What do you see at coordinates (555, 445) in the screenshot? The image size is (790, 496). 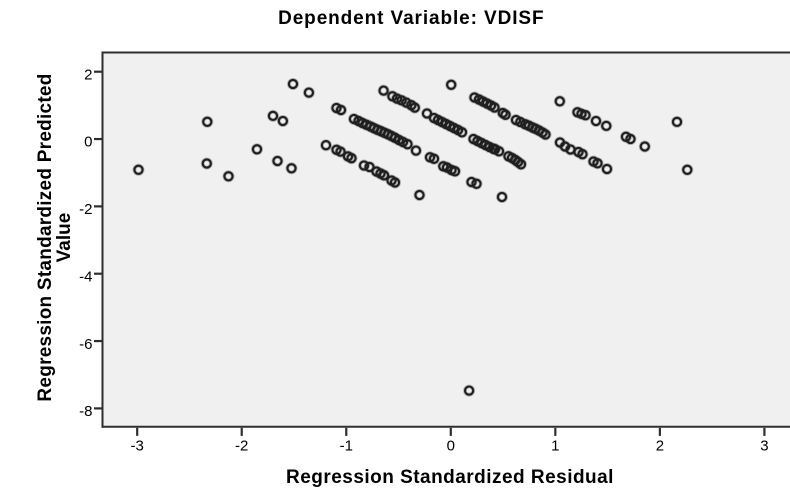 I see `svg-text: 1` at bounding box center [555, 445].